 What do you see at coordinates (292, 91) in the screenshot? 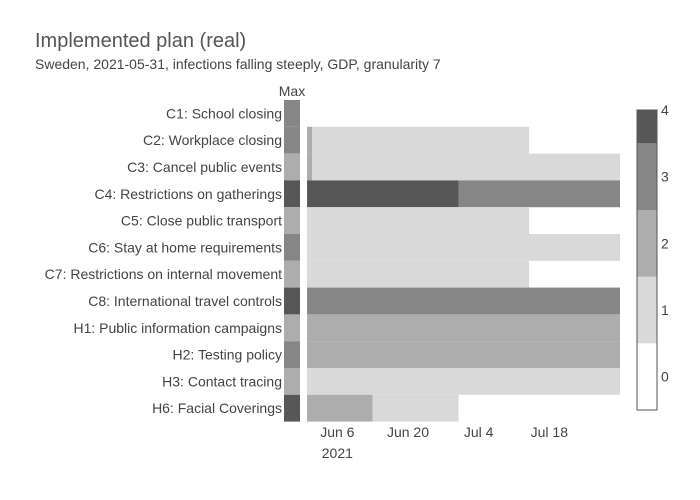
I see `max-column-header: Max` at bounding box center [292, 91].